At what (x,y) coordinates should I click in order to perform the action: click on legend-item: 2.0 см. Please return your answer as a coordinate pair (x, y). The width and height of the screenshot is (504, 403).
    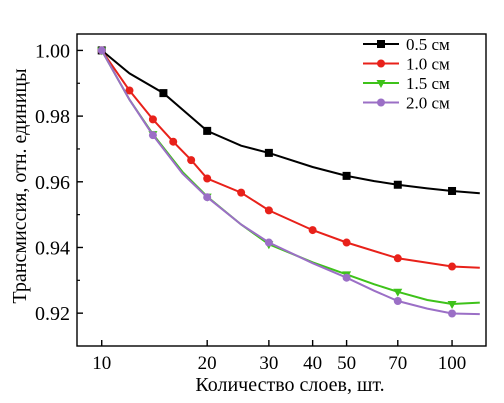
    Looking at the image, I should click on (406, 103).